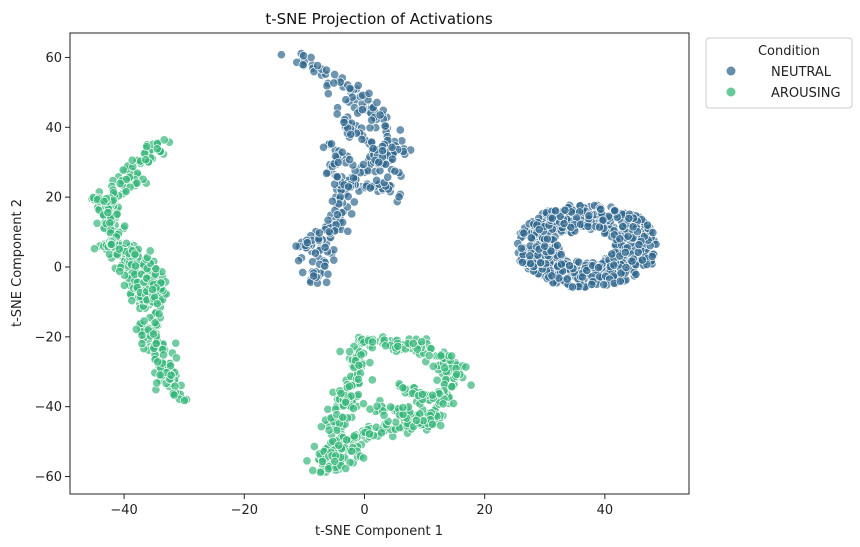 The image size is (860, 547). Describe the element at coordinates (379, 19) in the screenshot. I see `chart-title: t-SNE Projection of Activations` at that location.